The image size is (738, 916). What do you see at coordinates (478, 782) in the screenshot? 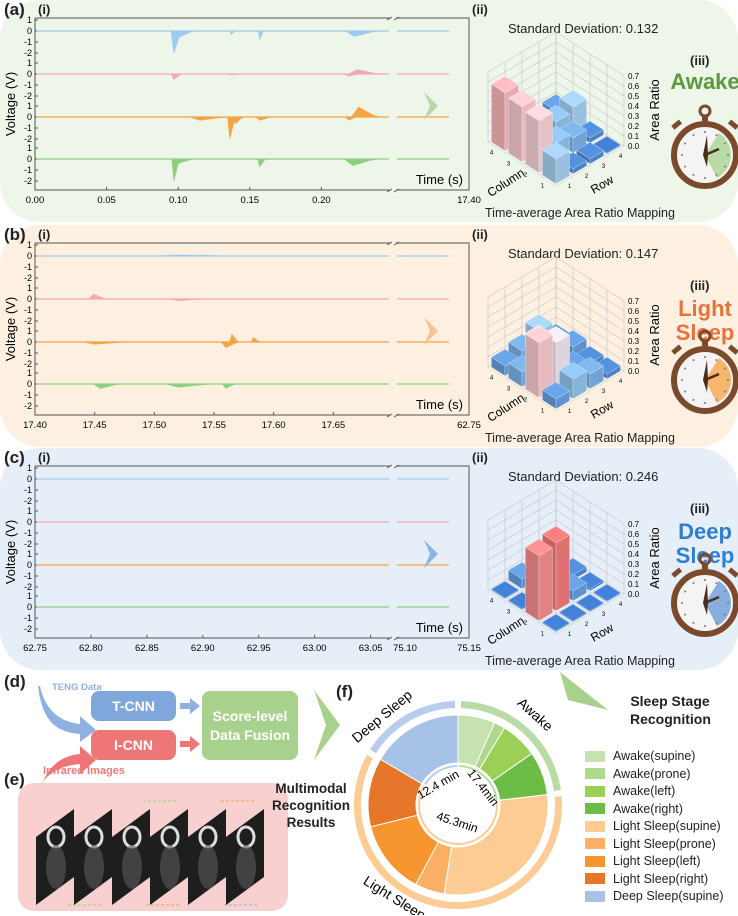
I see `inner-ring-awake` at bounding box center [478, 782].